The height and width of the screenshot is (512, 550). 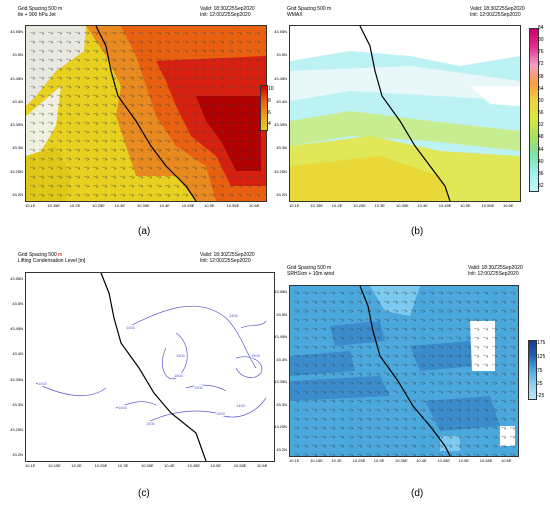 What do you see at coordinates (98, 205) in the screenshot?
I see `x-tick-label: 10.25E` at bounding box center [98, 205].